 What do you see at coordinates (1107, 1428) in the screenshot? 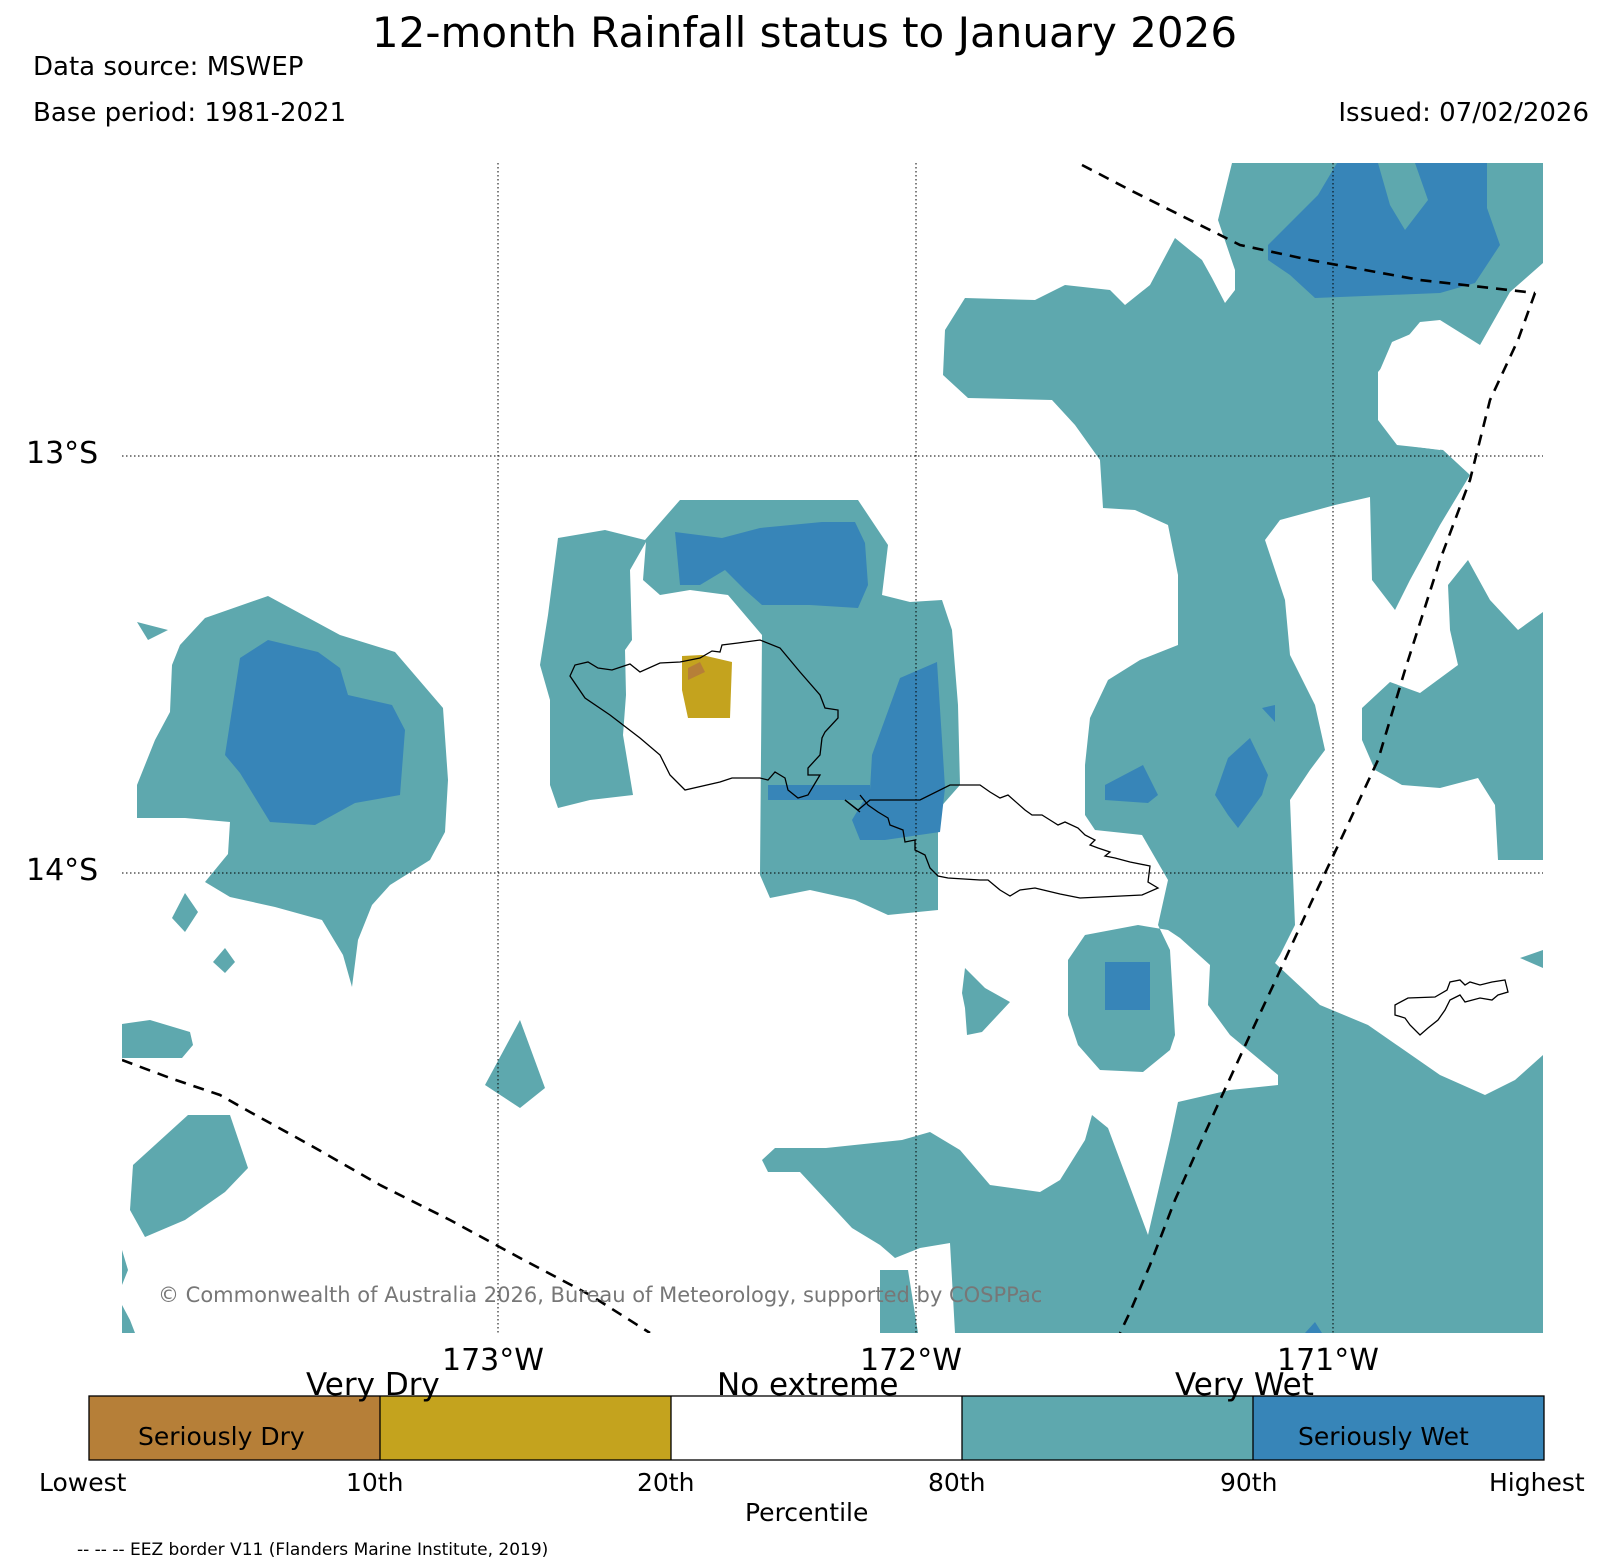
I see `legend-swatch-very-wet` at bounding box center [1107, 1428].